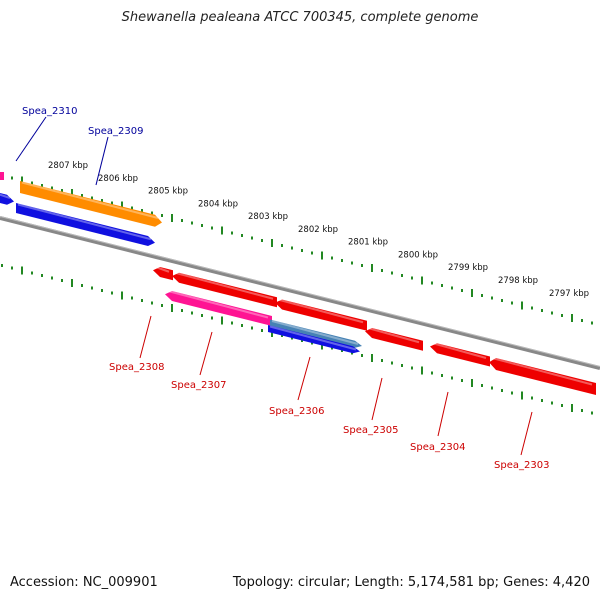  What do you see at coordinates (49, 111) in the screenshot?
I see `spea_2310-label: Spea_2310` at bounding box center [49, 111].